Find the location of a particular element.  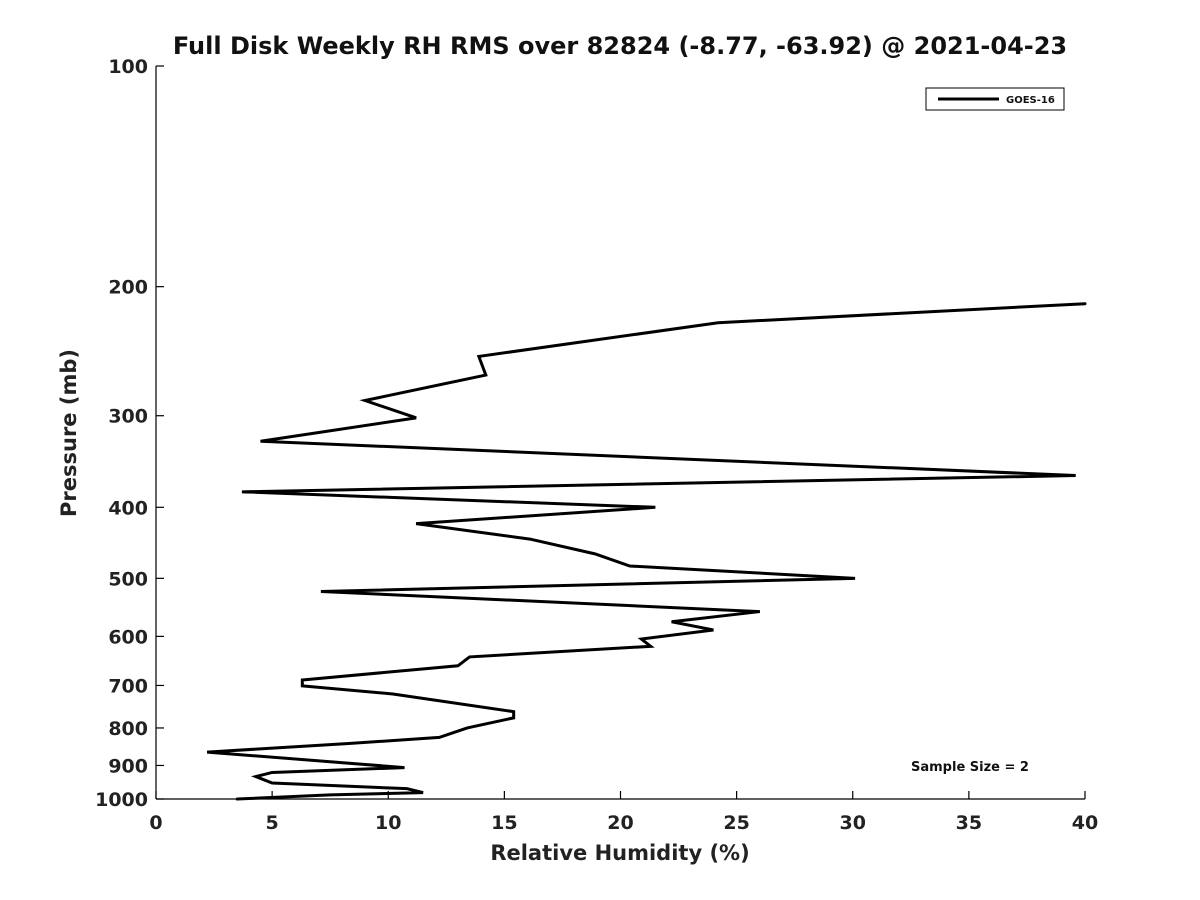

x-tick-label: 5 is located at coordinates (272, 823).